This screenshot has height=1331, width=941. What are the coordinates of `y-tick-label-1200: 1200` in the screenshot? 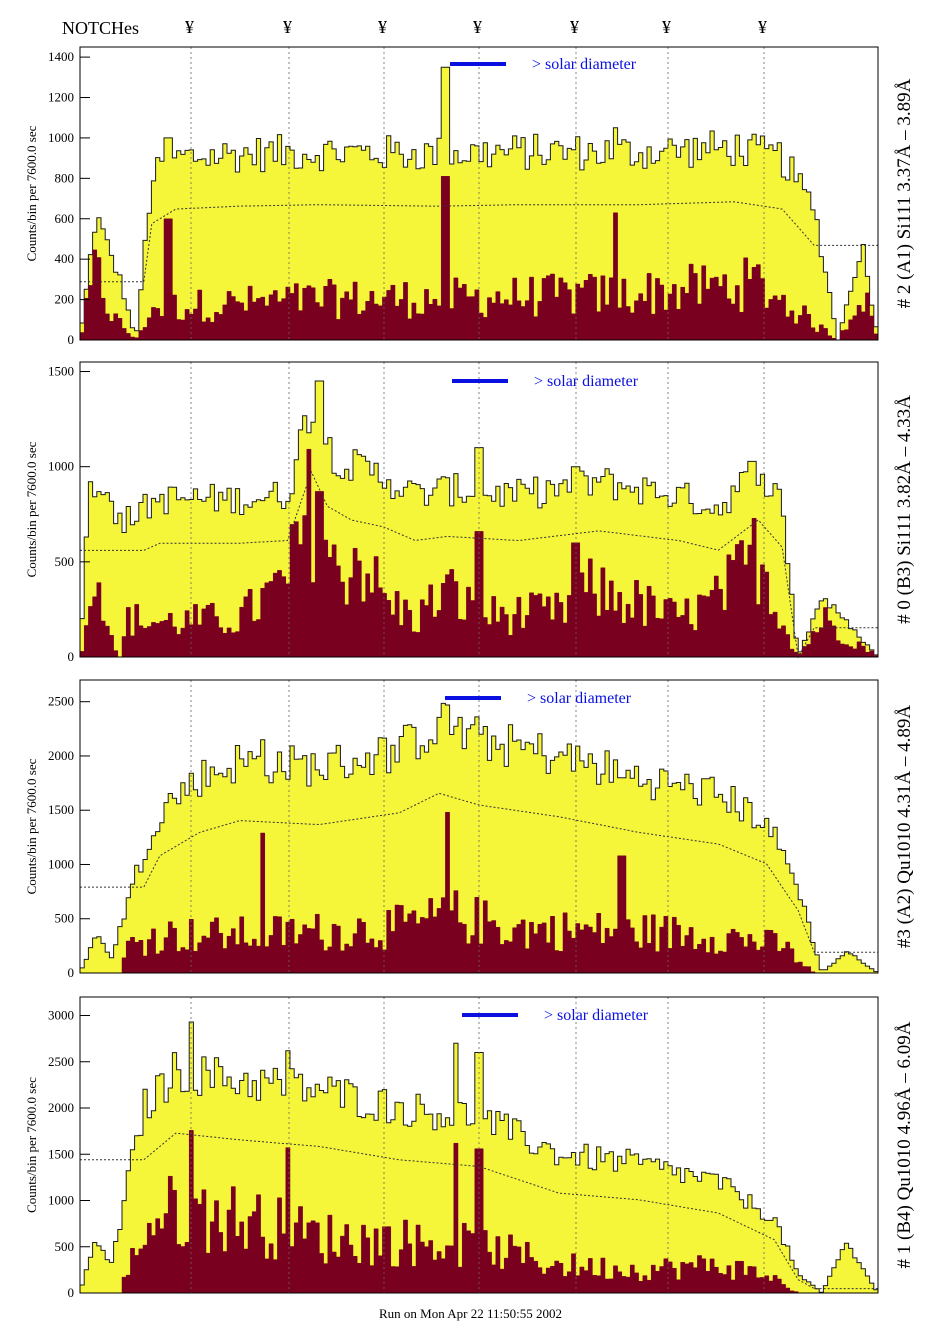 It's located at (61, 97).